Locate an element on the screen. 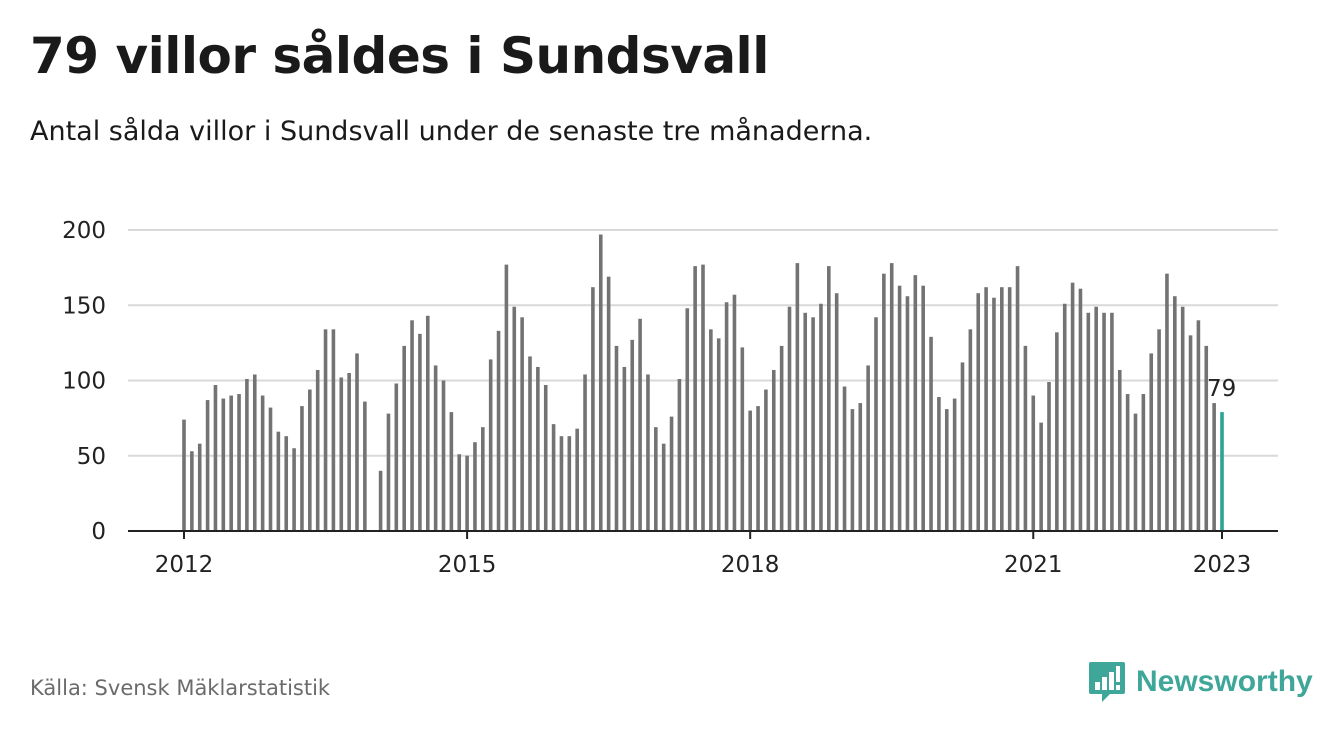 The image size is (1340, 734). newsworthy-logo: Newsworthy is located at coordinates (1200, 682).